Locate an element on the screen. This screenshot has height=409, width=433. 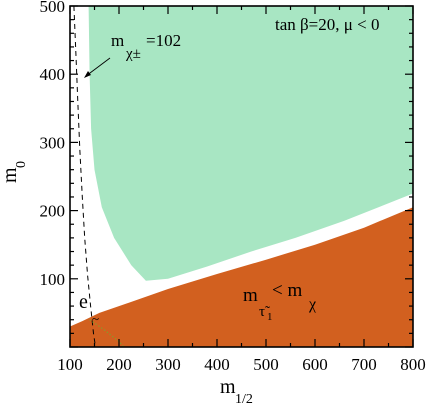
x-tick-label: 400 is located at coordinates (217, 364).